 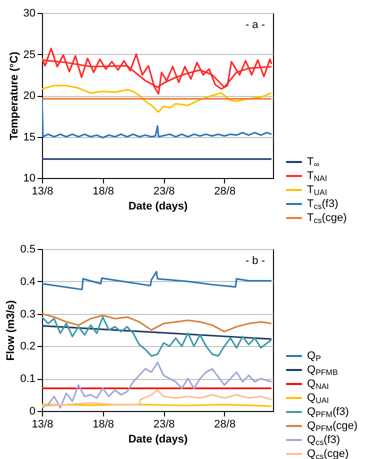 I want to click on y-tick-label: 15, so click(x=29, y=137).